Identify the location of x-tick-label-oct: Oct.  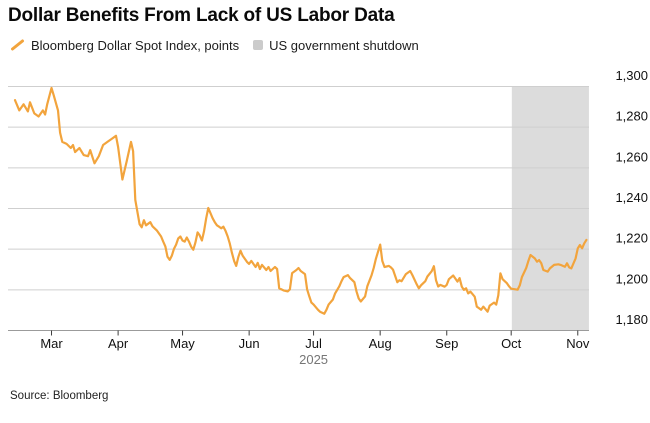
(511, 343).